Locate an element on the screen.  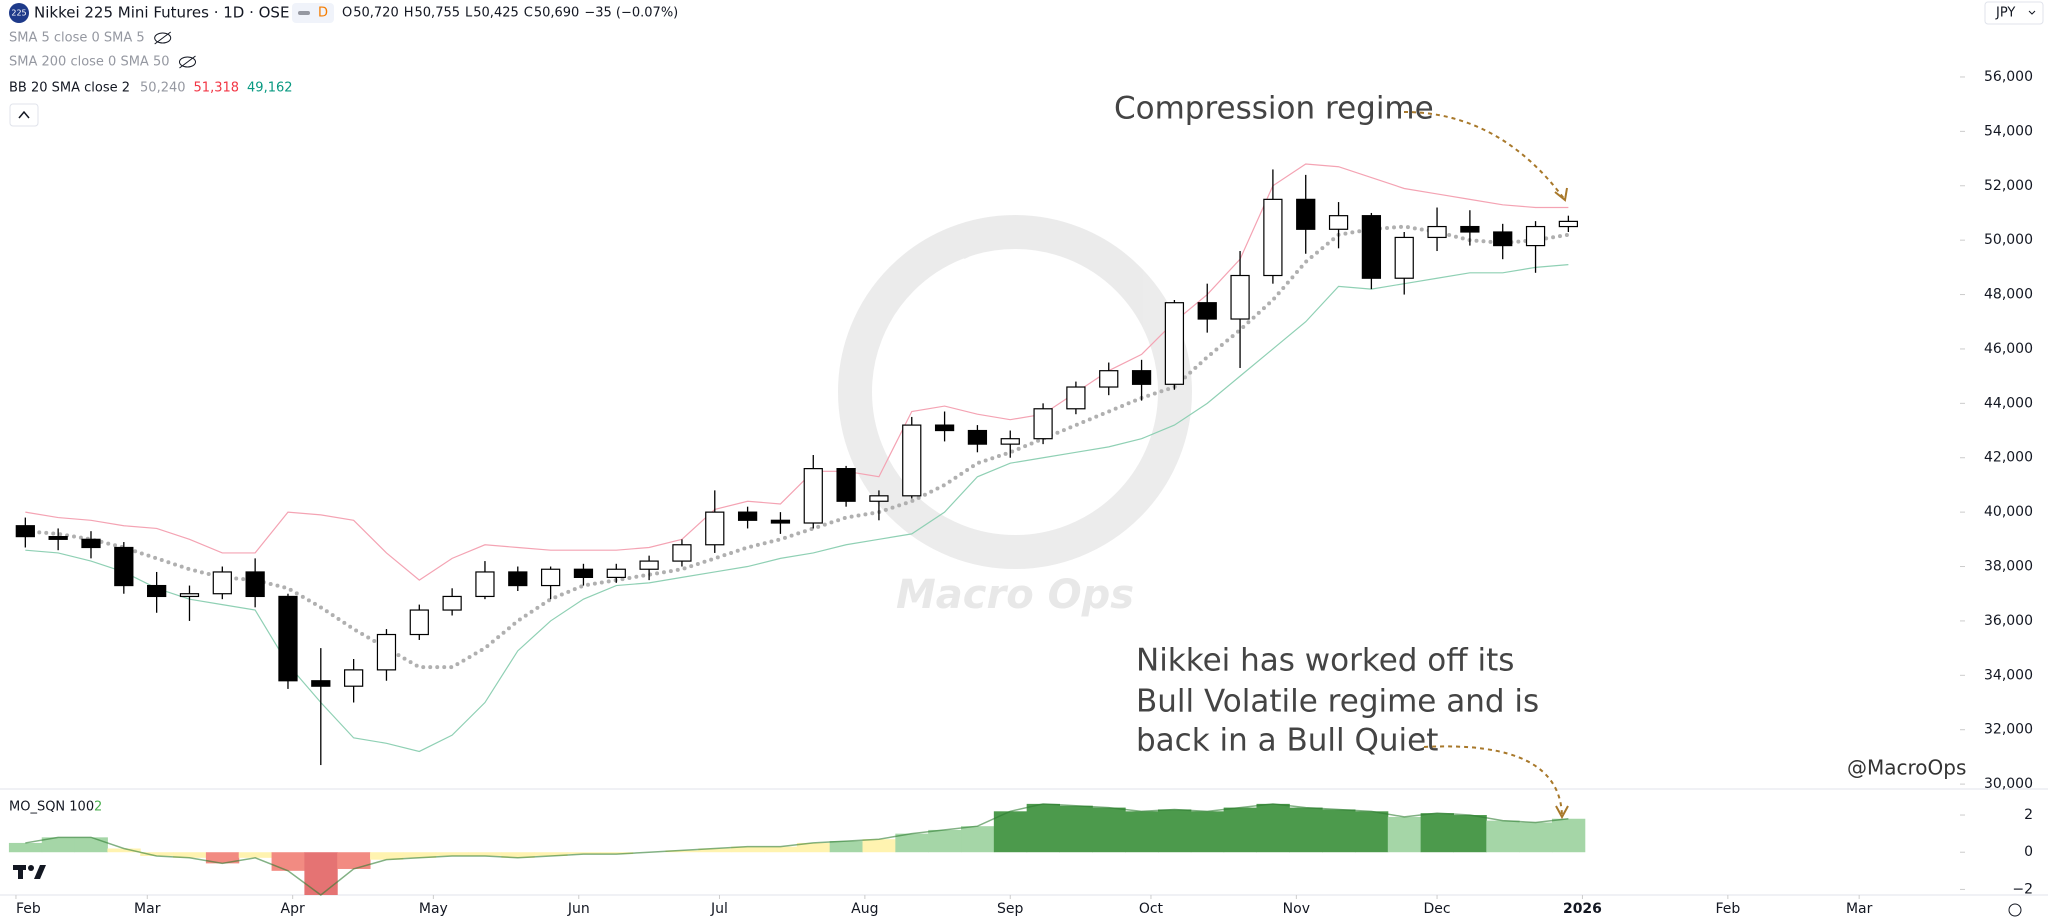
currency: JPY is located at coordinates (2005, 13).